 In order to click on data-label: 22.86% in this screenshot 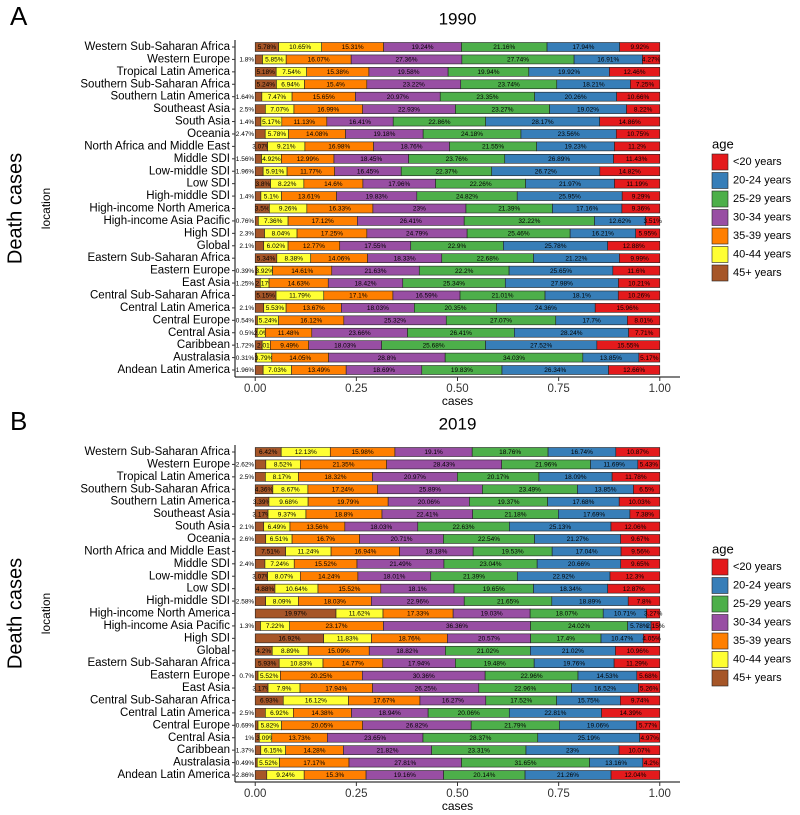, I will do `click(439, 122)`.